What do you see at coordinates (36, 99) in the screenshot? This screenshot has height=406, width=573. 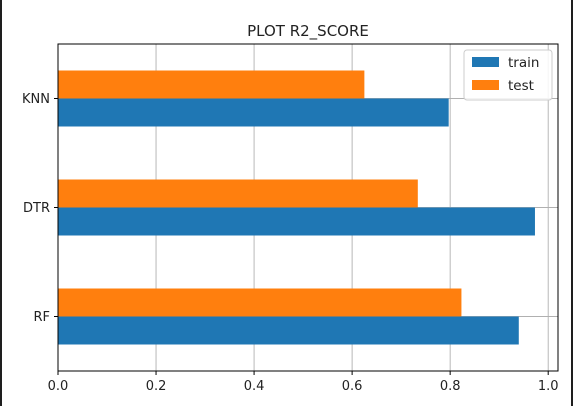 I see `y-tick-label: KNN` at bounding box center [36, 99].